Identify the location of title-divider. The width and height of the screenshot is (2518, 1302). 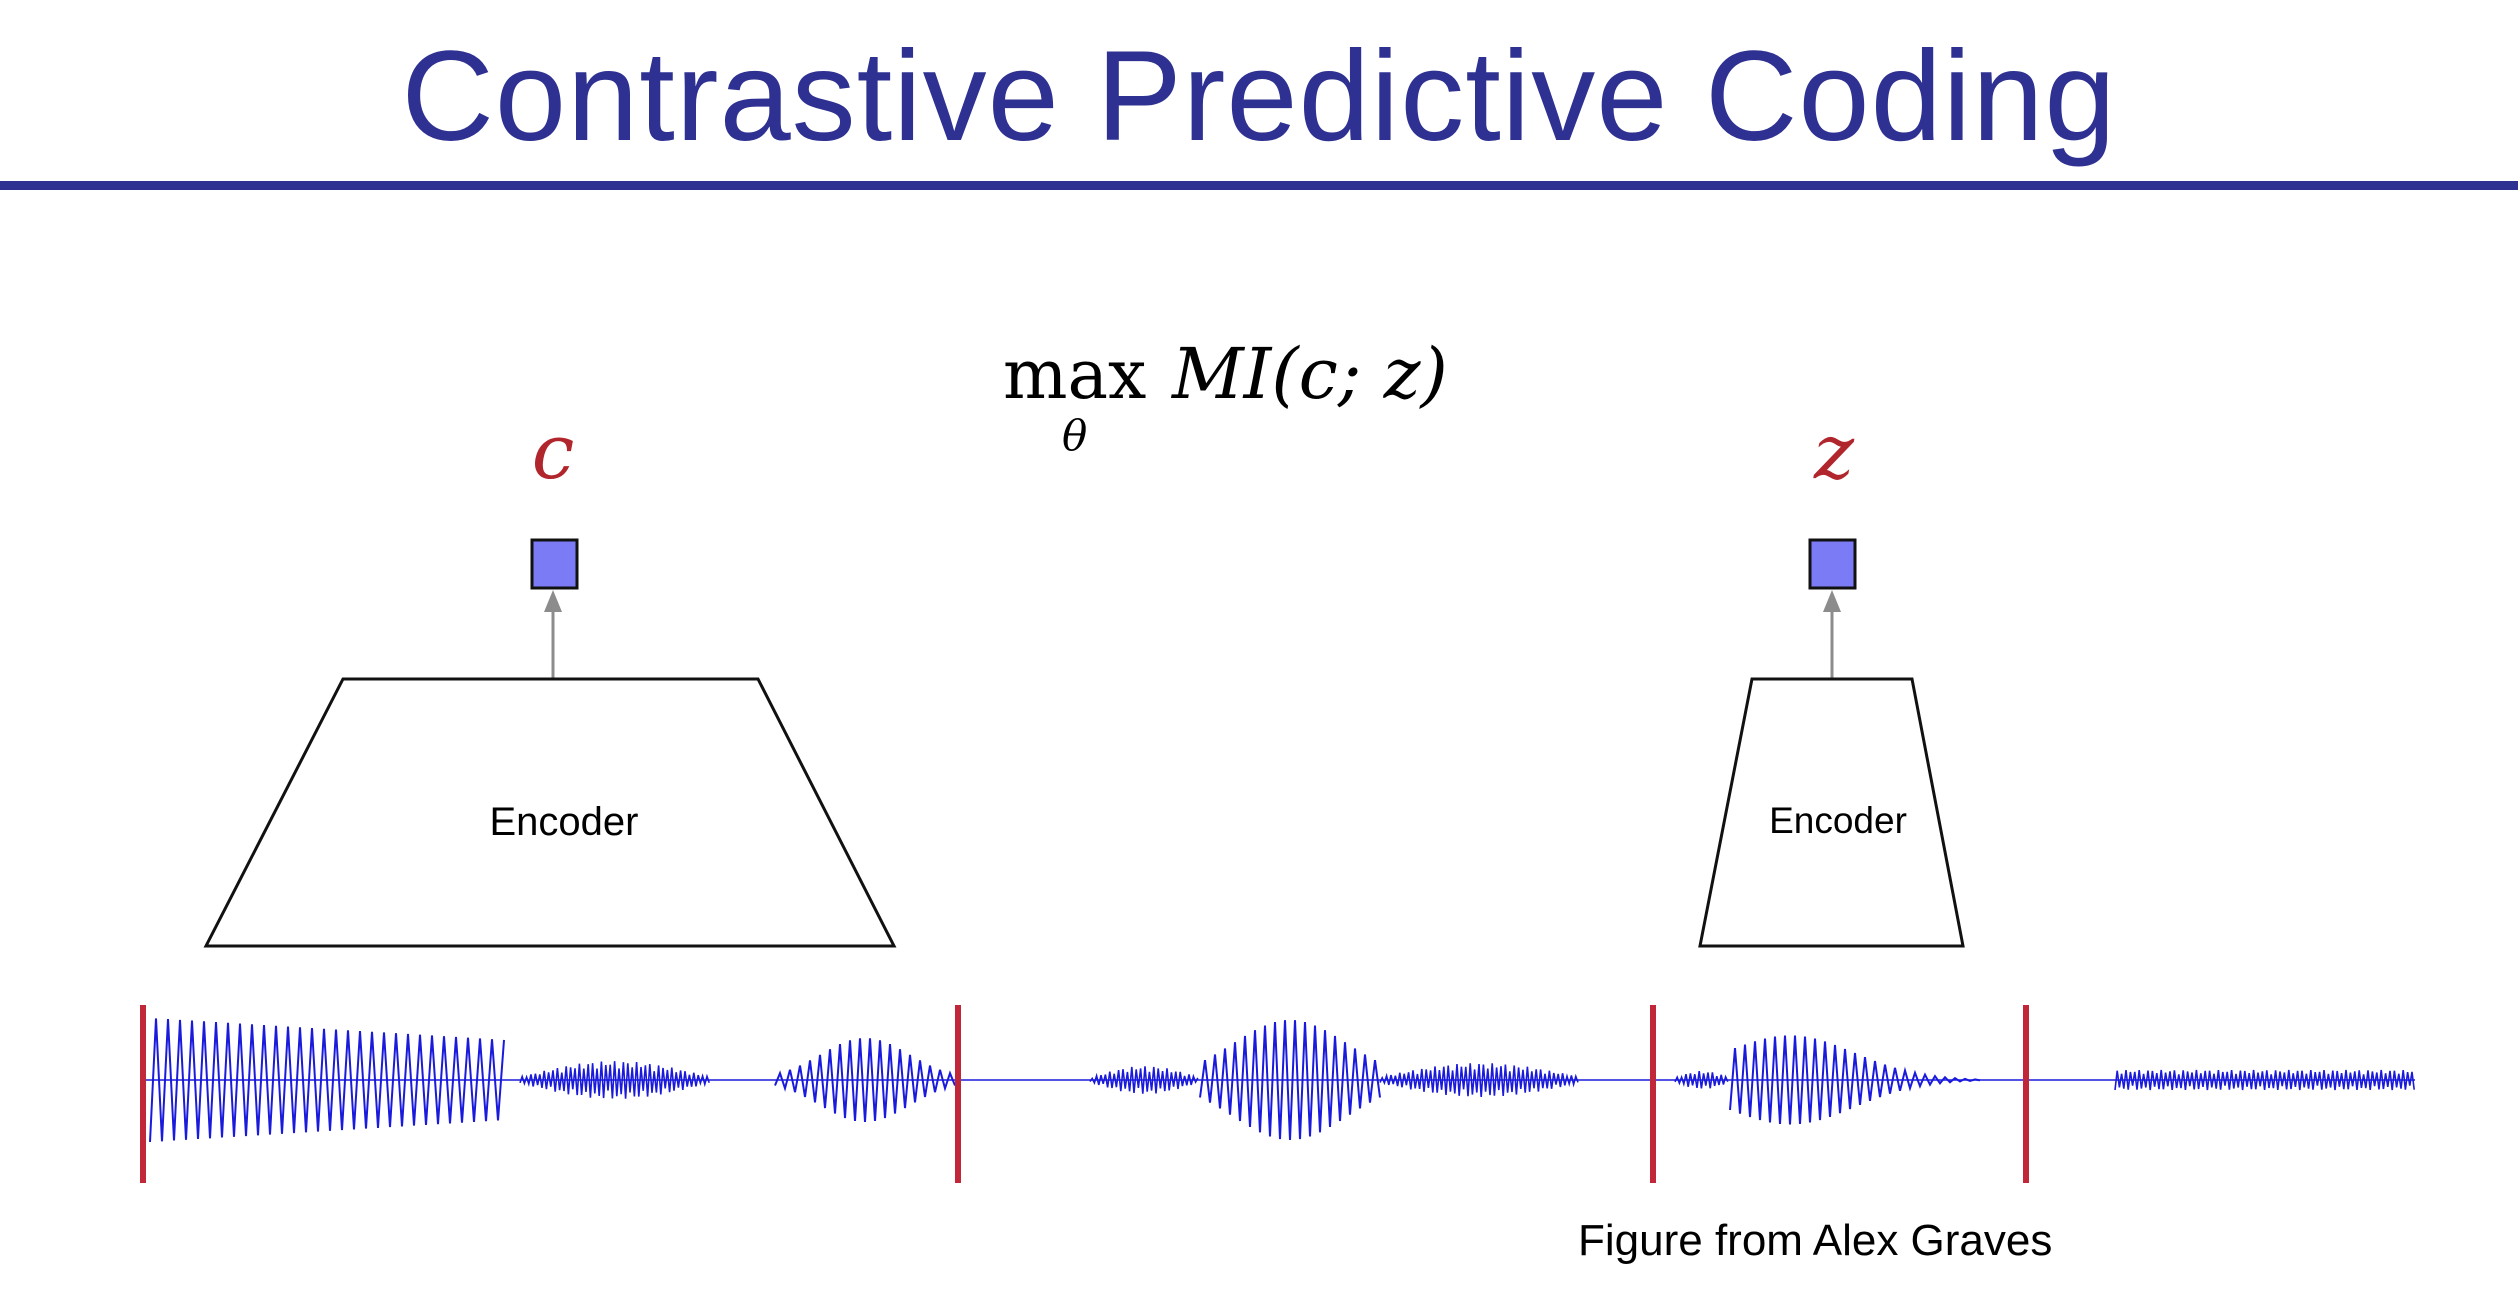
(1259, 185).